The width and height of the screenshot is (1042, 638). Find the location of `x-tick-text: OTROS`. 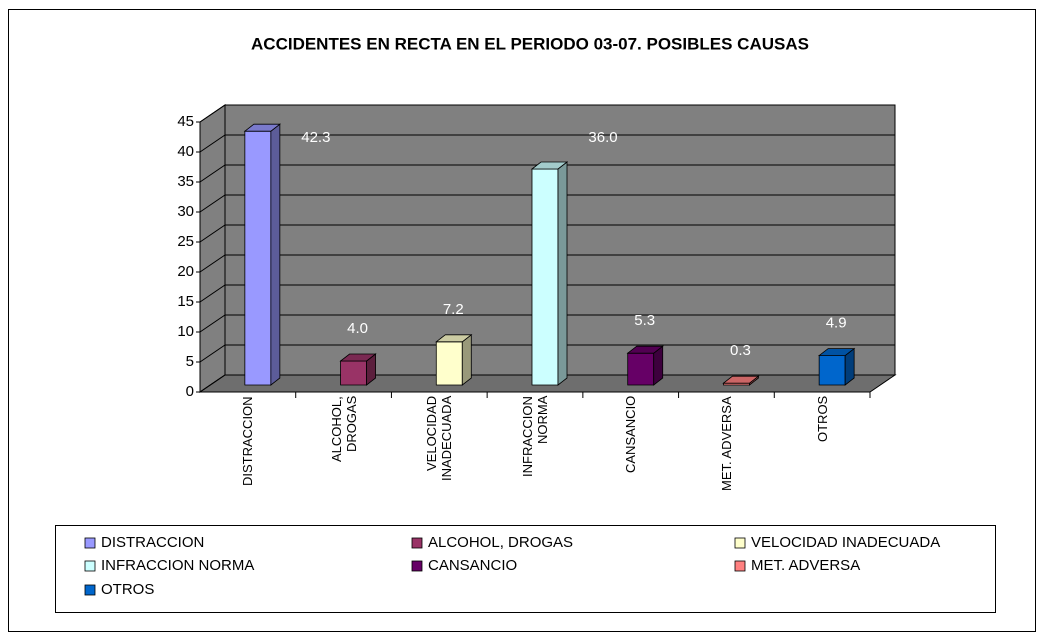

x-tick-text: OTROS is located at coordinates (822, 419).